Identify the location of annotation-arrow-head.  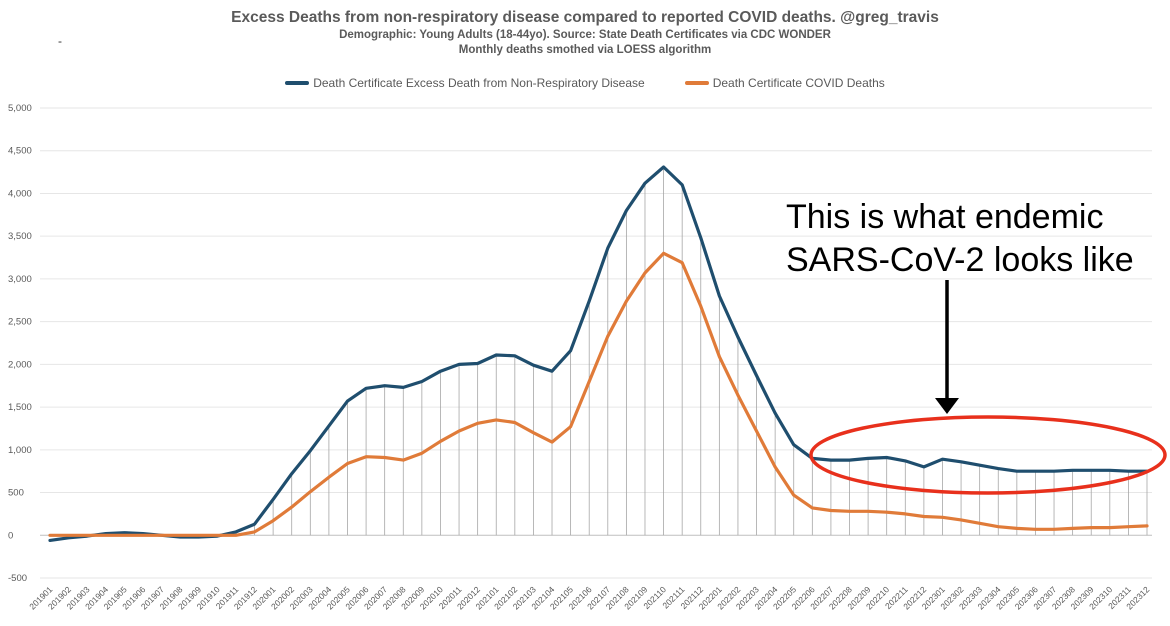
(947, 406).